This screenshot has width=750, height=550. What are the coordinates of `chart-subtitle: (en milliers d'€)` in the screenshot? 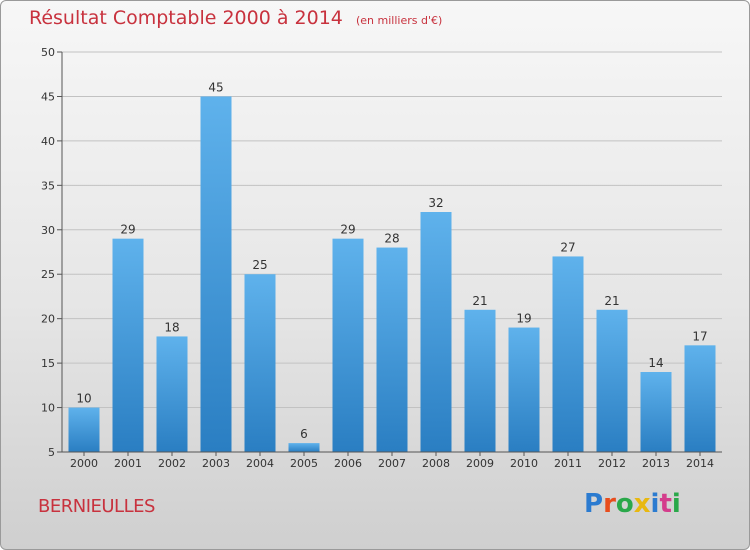 It's located at (399, 20).